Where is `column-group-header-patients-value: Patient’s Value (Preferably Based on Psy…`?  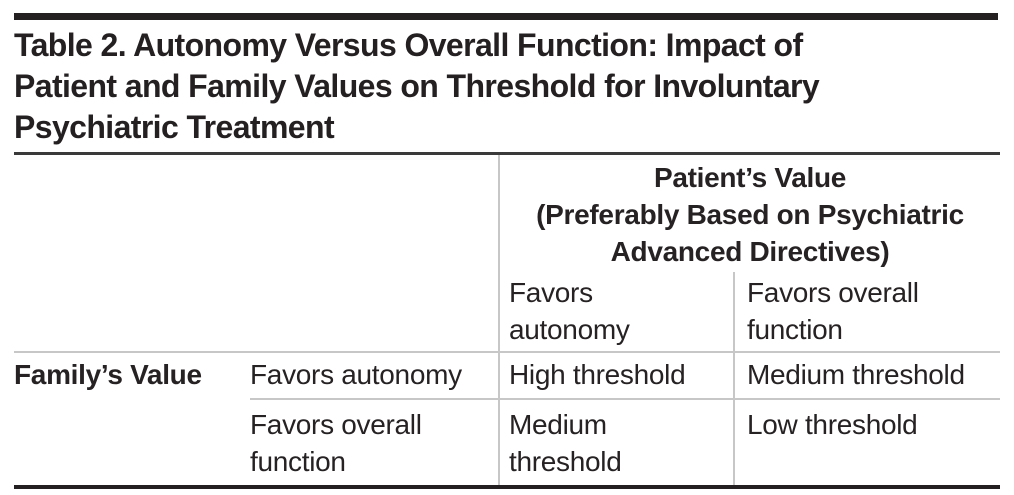 column-group-header-patients-value: Patient’s Value (Preferably Based on Psy… is located at coordinates (749, 213).